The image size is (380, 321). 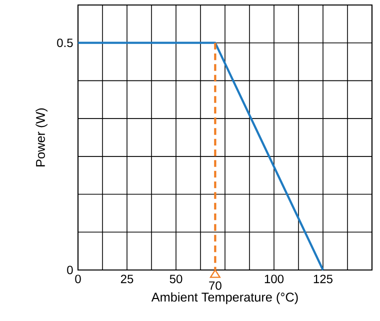 I want to click on x-tick-label: 25, so click(x=127, y=279).